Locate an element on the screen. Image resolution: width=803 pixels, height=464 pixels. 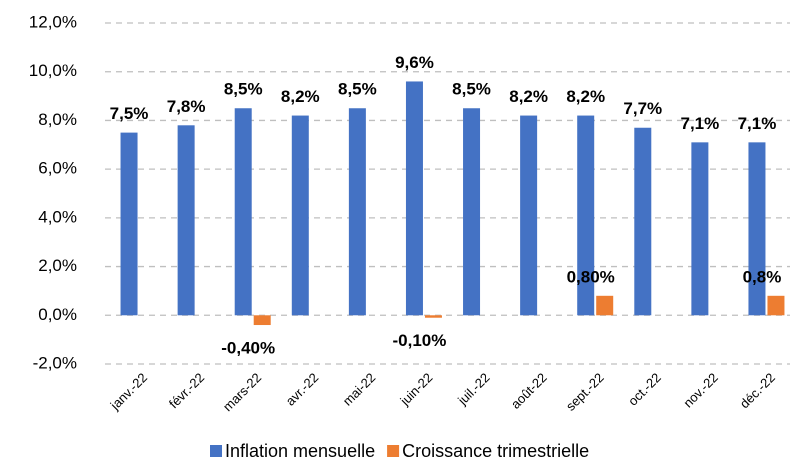
y-tick-label: 6,0% is located at coordinates (57, 168).